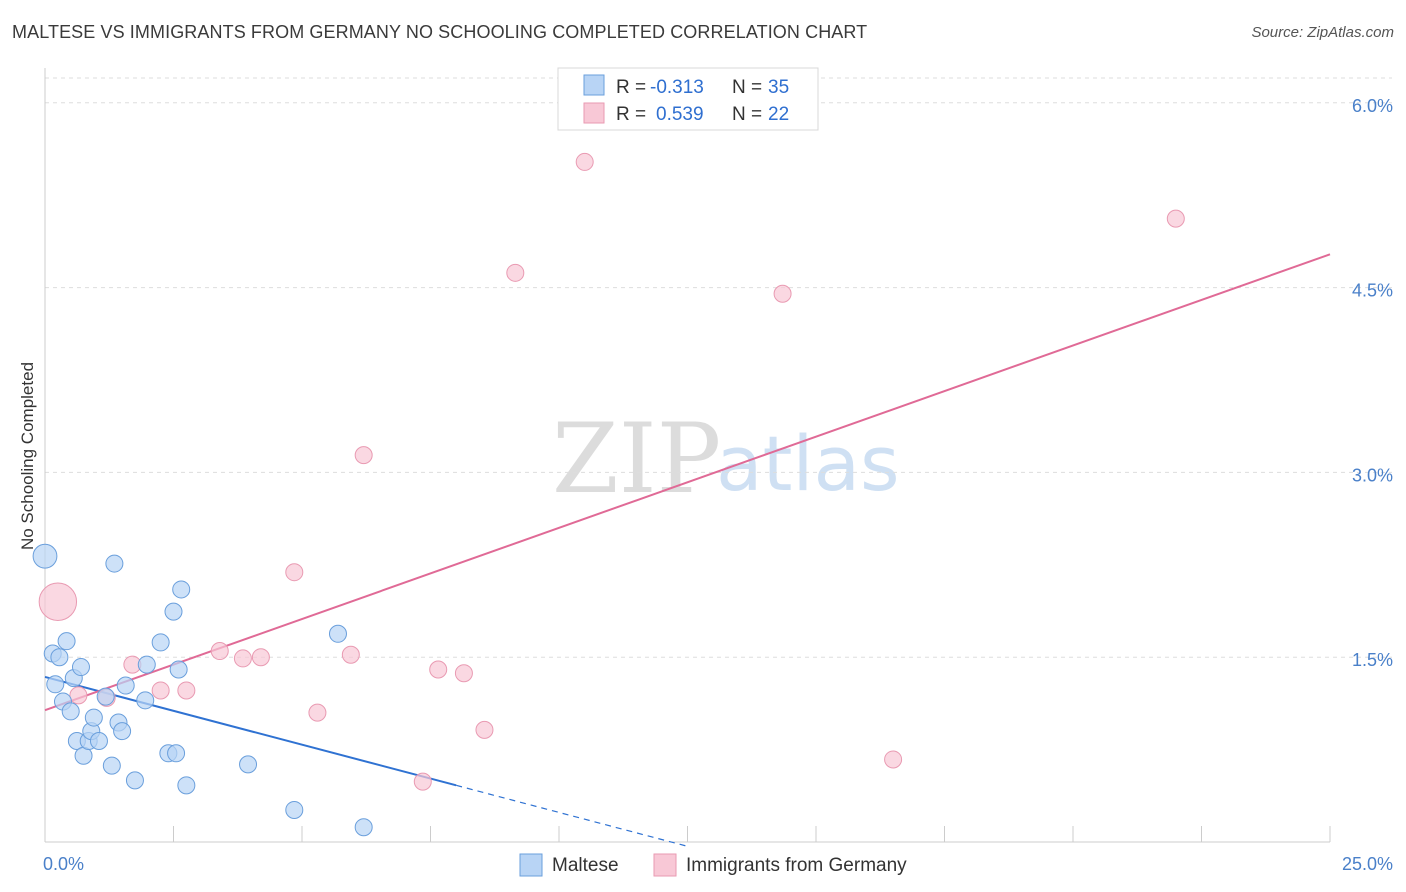 This screenshot has height=892, width=1406. I want to click on x-tick-label: 25.0%, so click(1367, 864).